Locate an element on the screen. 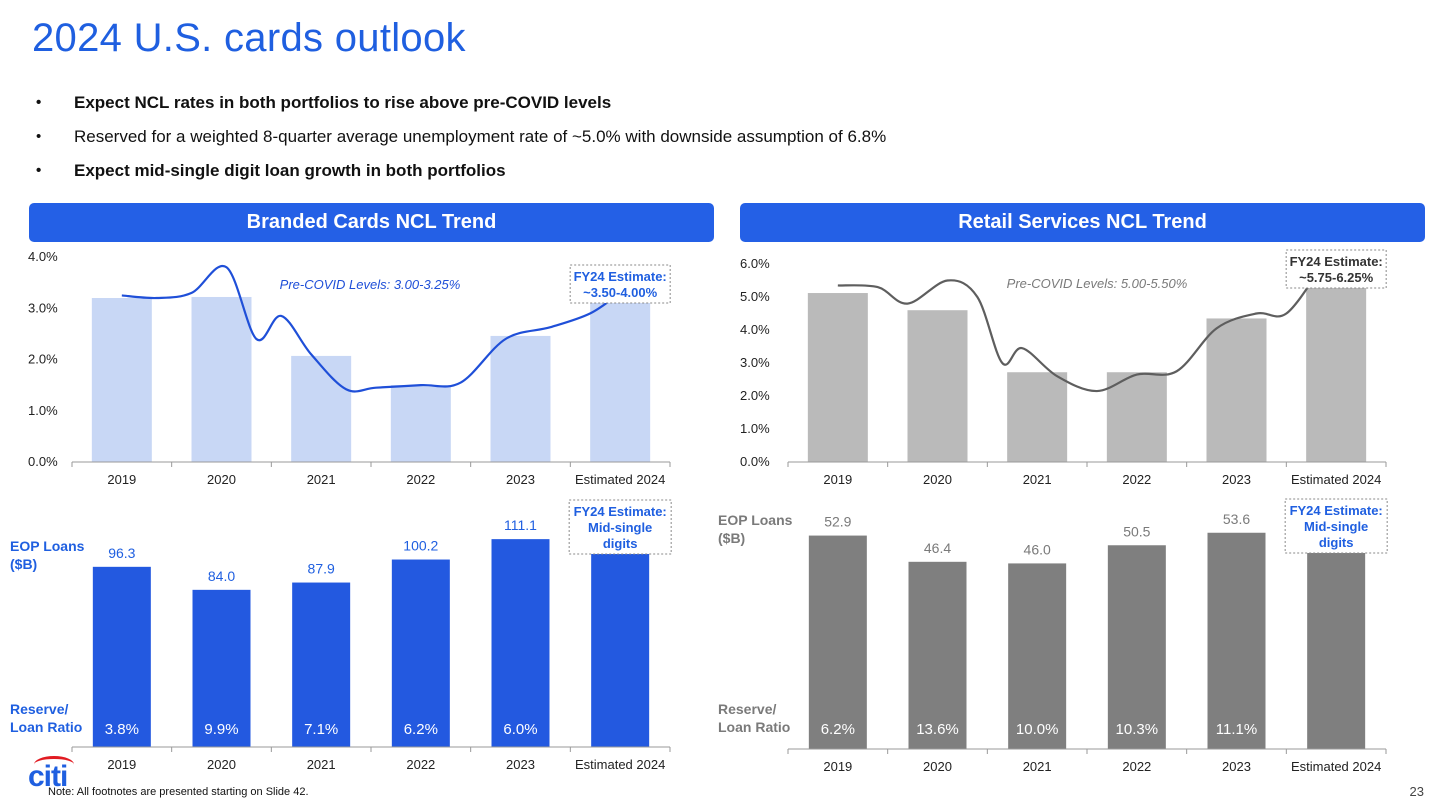  fy24-estimate-text: ~3.50-4.00% is located at coordinates (620, 292).